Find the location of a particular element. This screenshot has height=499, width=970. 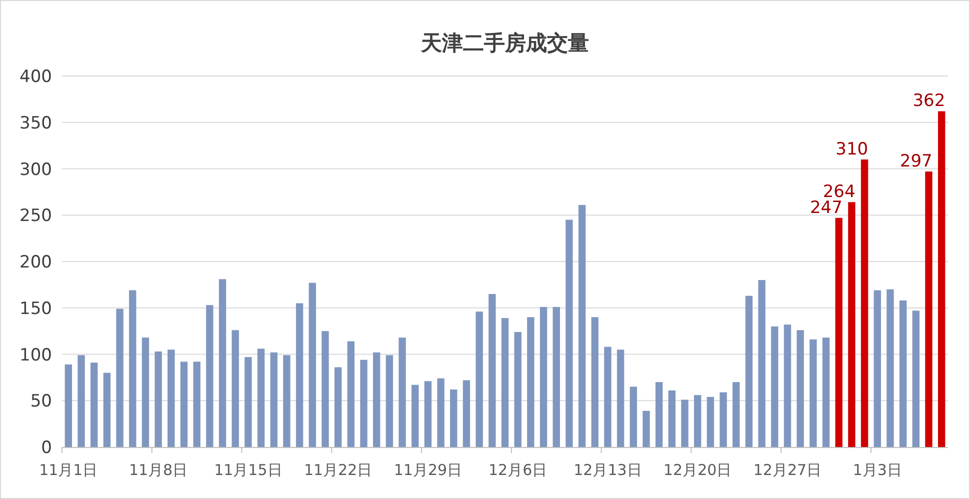

y-tick-label: 0 is located at coordinates (46, 448).